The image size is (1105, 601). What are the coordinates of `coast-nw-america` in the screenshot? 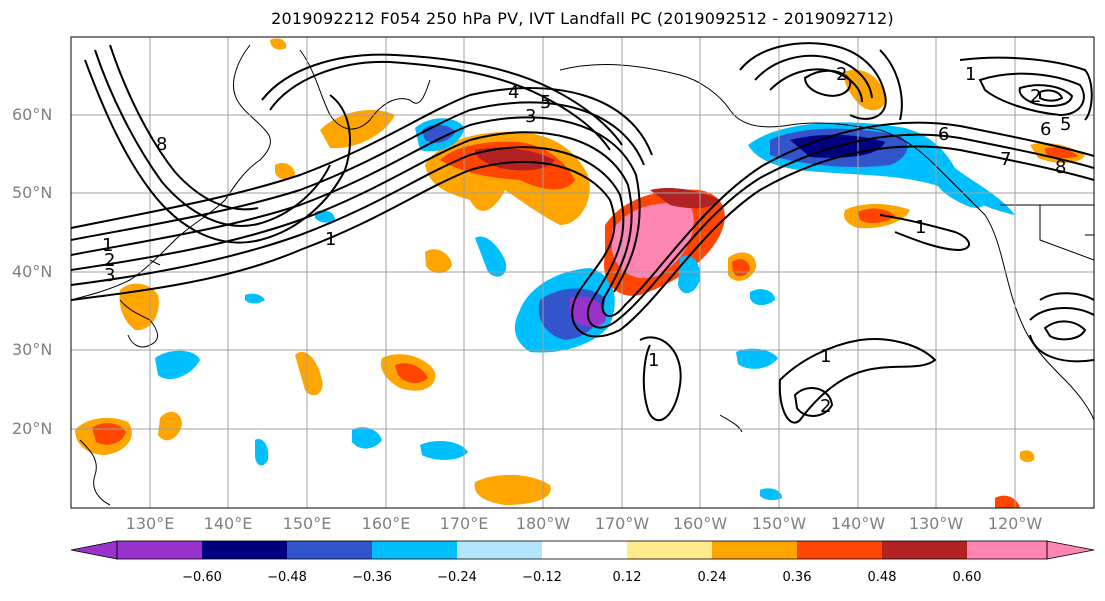 It's located at (1016, 295).